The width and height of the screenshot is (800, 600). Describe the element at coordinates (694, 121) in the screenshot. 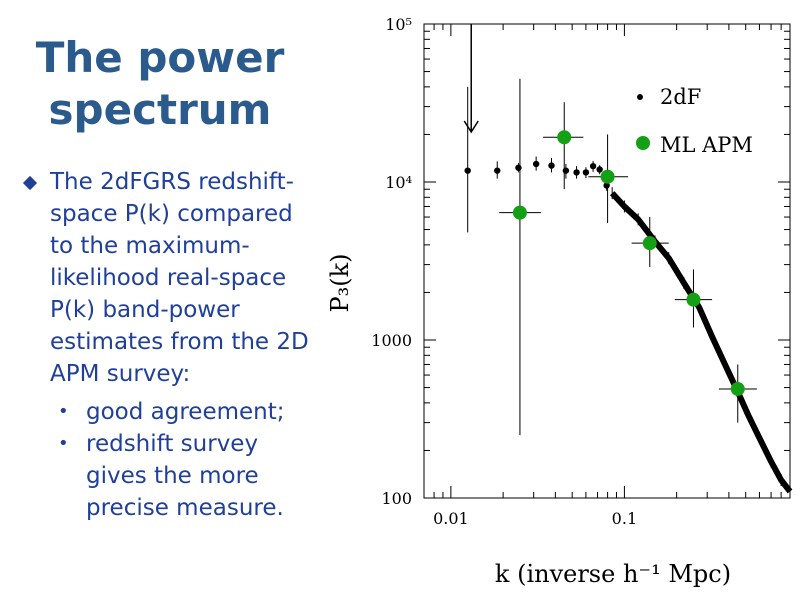

I see `legend: 2dF ML APM` at that location.